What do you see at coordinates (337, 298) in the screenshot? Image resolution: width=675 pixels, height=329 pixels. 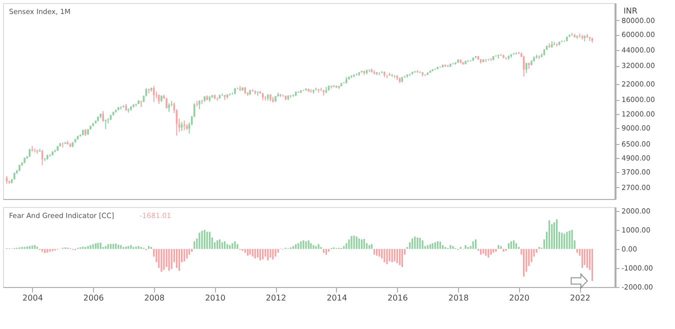 I see `x-tick-label: 2014` at bounding box center [337, 298].